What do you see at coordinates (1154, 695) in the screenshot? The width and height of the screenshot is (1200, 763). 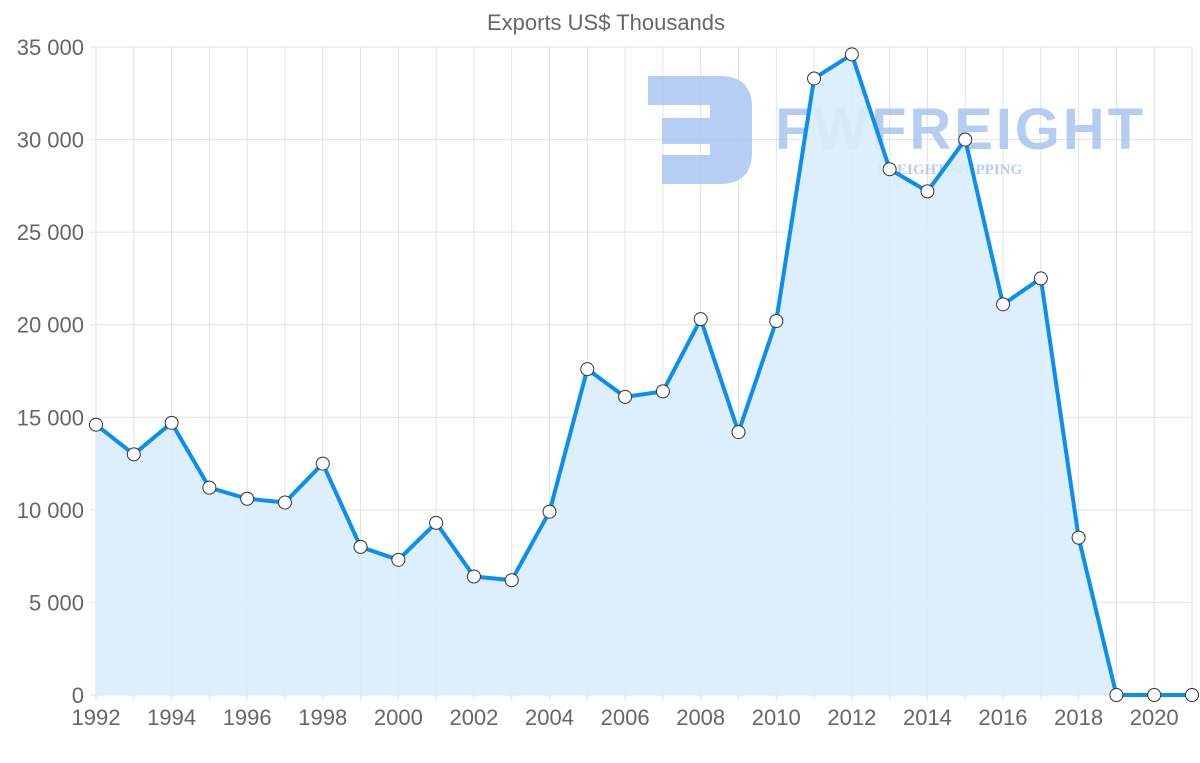 I see `data-point-2020` at bounding box center [1154, 695].